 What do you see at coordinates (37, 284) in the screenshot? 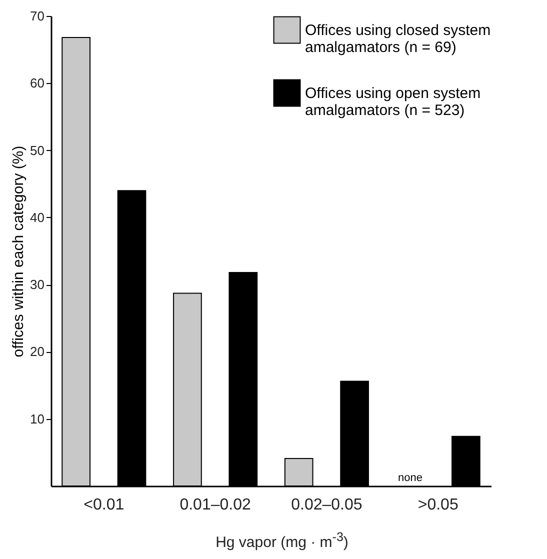
I see `y-tick-label: 30` at bounding box center [37, 284].